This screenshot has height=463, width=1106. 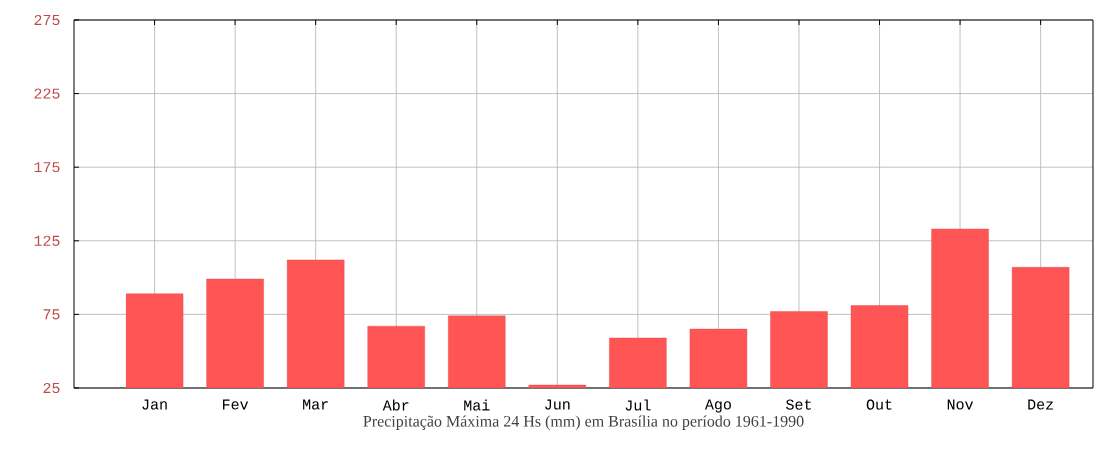 What do you see at coordinates (717, 406) in the screenshot?
I see `x-tick-label: Ago` at bounding box center [717, 406].